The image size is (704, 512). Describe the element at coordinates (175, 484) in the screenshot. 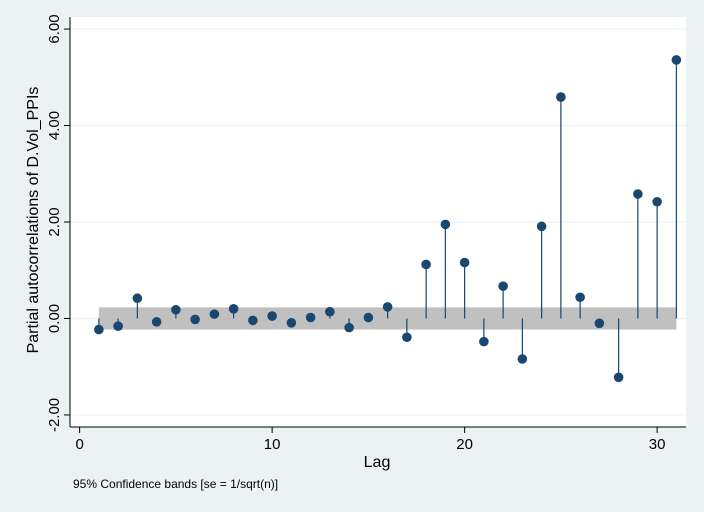

I see `confidence-band-note: 95% Confidence bands [se = 1/sqrt(n)]` at that location.